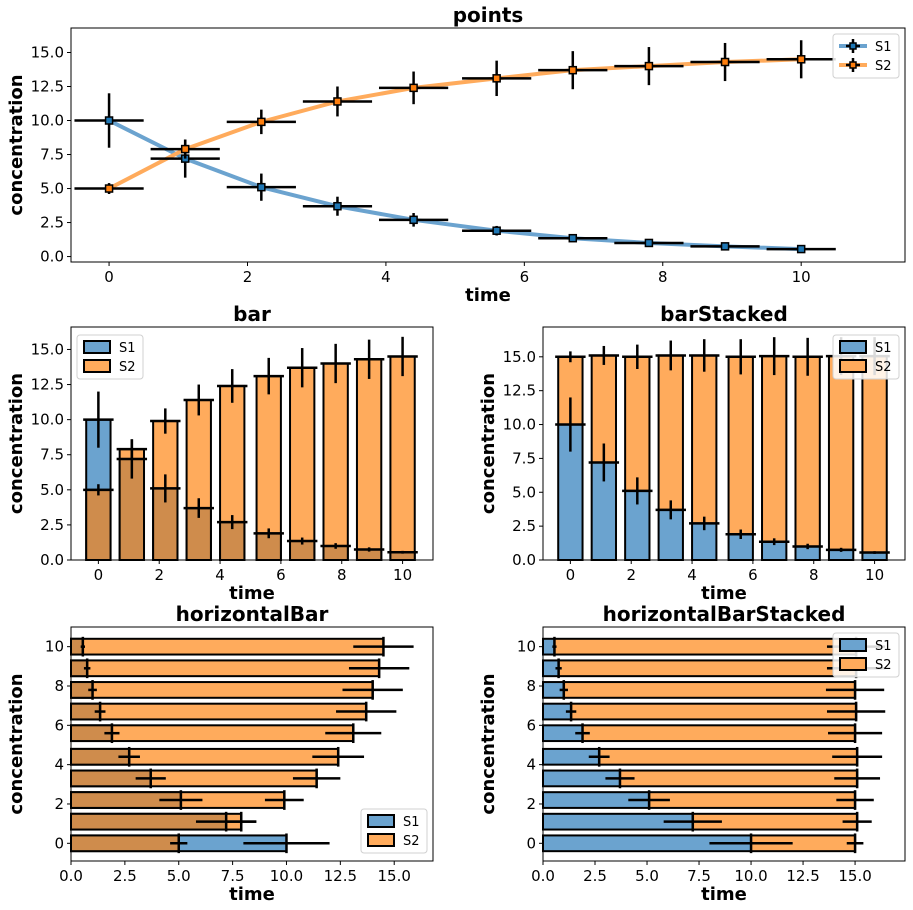  Describe the element at coordinates (519, 391) in the screenshot. I see `y-tick-label: 12.5` at that location.